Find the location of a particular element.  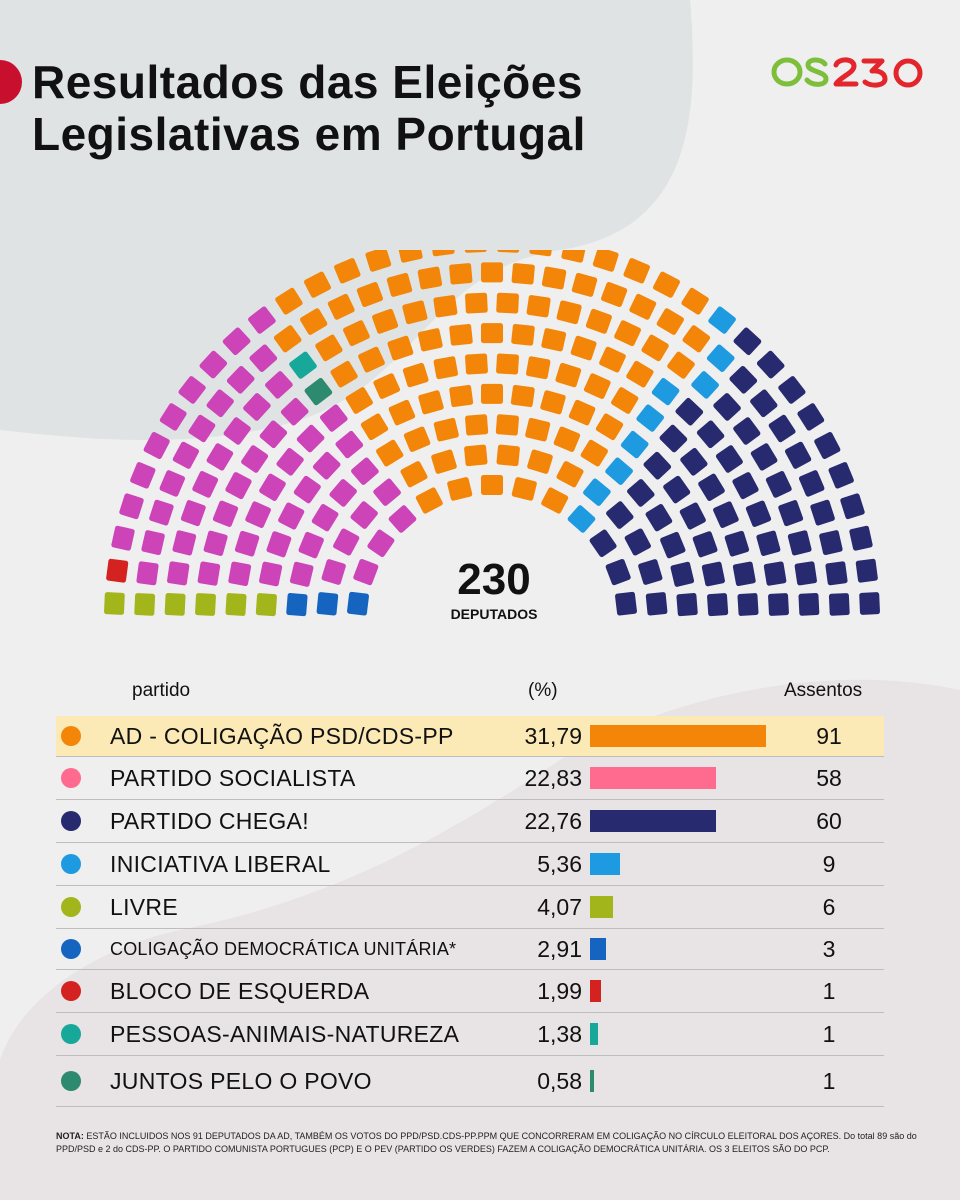

table-row: LIVRE 4,07 6 is located at coordinates (470, 907).